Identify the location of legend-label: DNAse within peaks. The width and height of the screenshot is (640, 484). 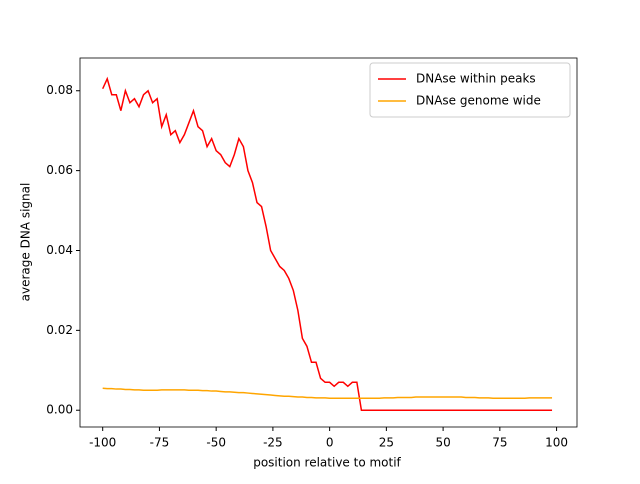
(476, 79).